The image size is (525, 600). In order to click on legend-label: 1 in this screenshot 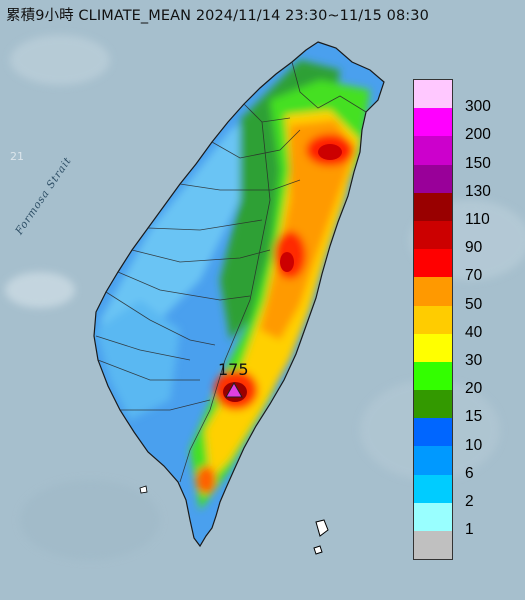, I will do `click(469, 530)`.